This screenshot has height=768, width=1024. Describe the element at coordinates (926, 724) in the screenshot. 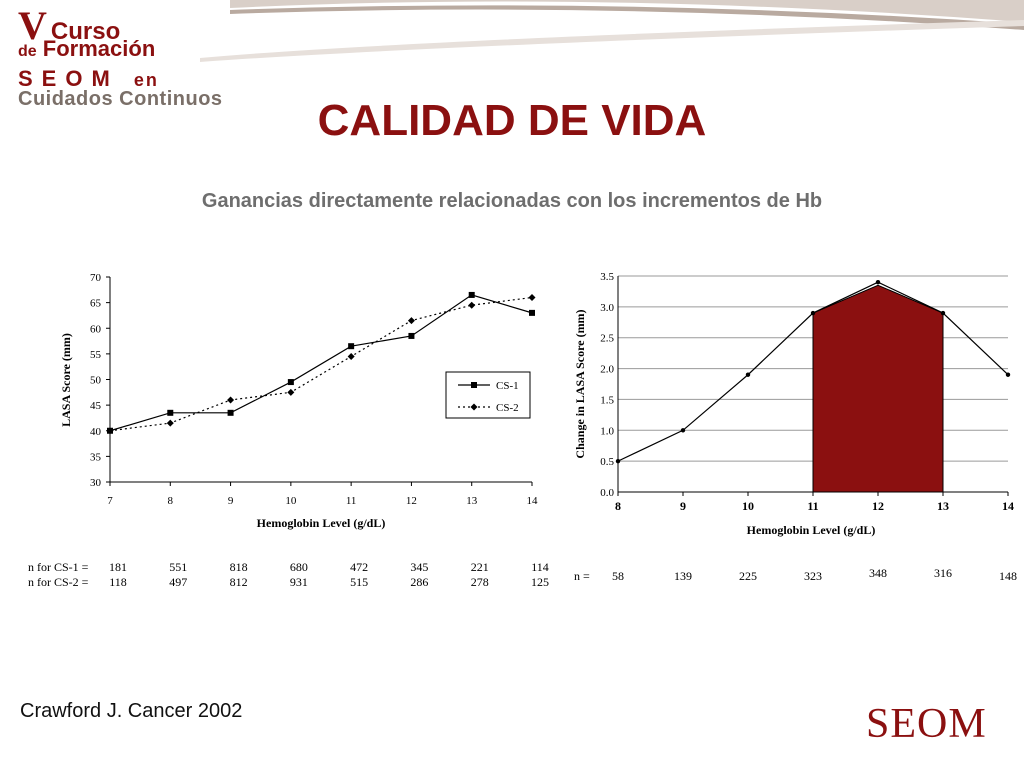

I see `seom-logo: SEOM` at that location.